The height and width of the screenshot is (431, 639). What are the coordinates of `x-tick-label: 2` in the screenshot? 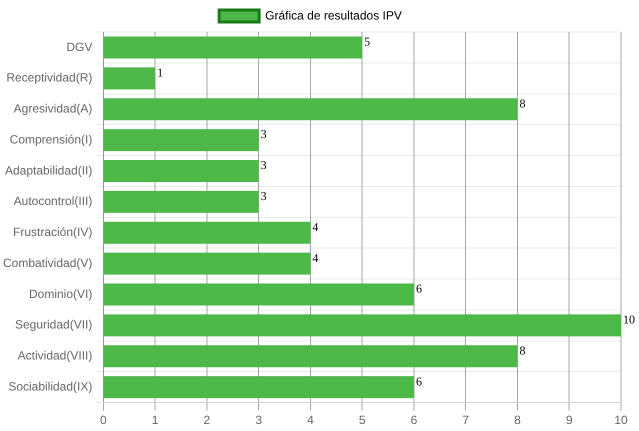 It's located at (207, 420).